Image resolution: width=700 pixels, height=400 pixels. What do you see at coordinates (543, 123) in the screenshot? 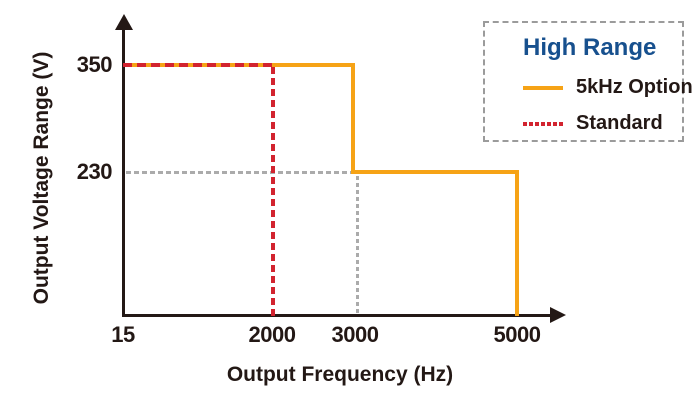
I see `legend-swatch-standard` at bounding box center [543, 123].